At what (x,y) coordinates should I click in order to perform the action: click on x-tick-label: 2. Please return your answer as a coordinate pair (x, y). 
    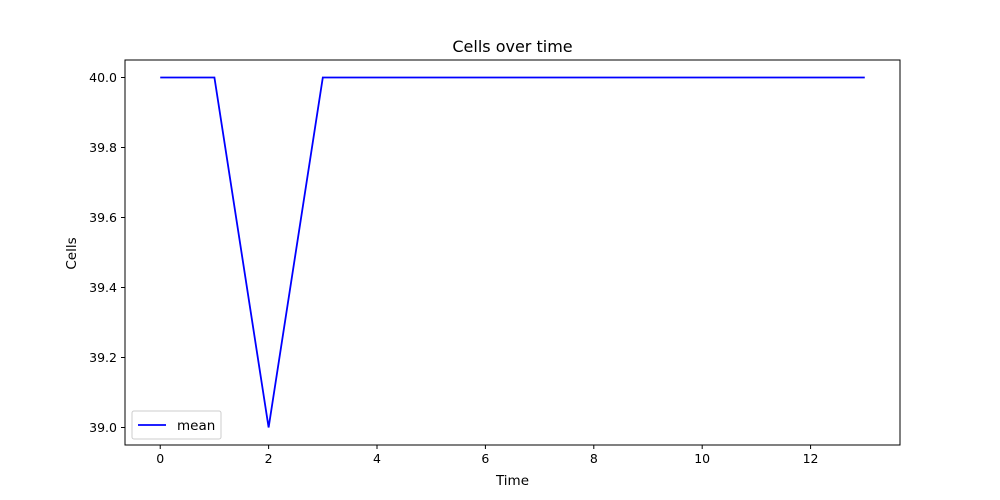
    Looking at the image, I should click on (269, 458).